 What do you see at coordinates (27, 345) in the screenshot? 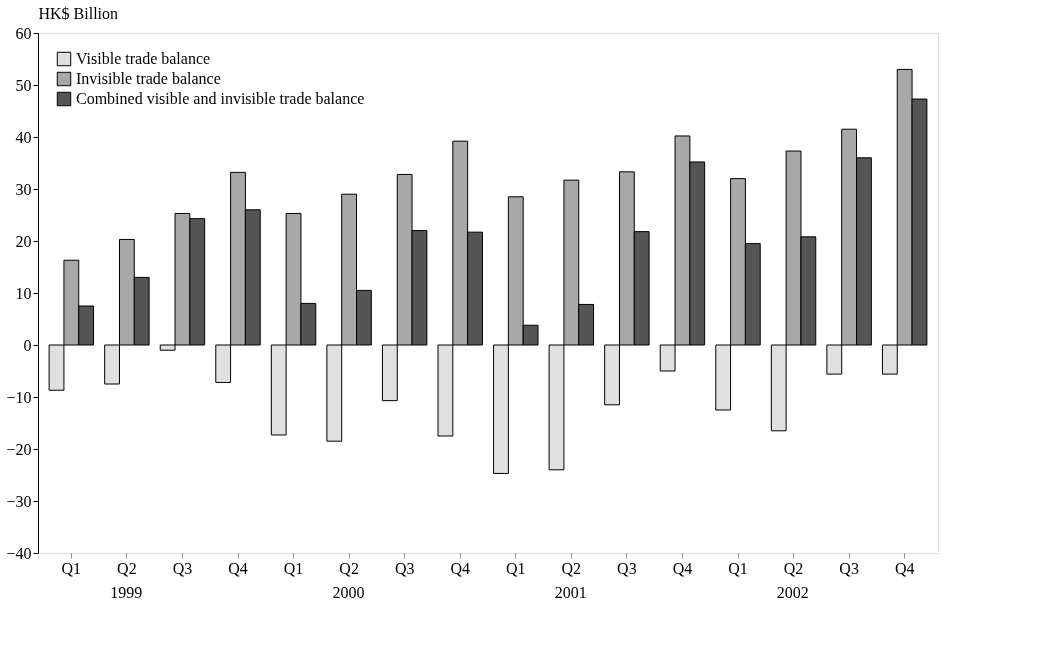
I see `y-tick-label: 0` at bounding box center [27, 345].